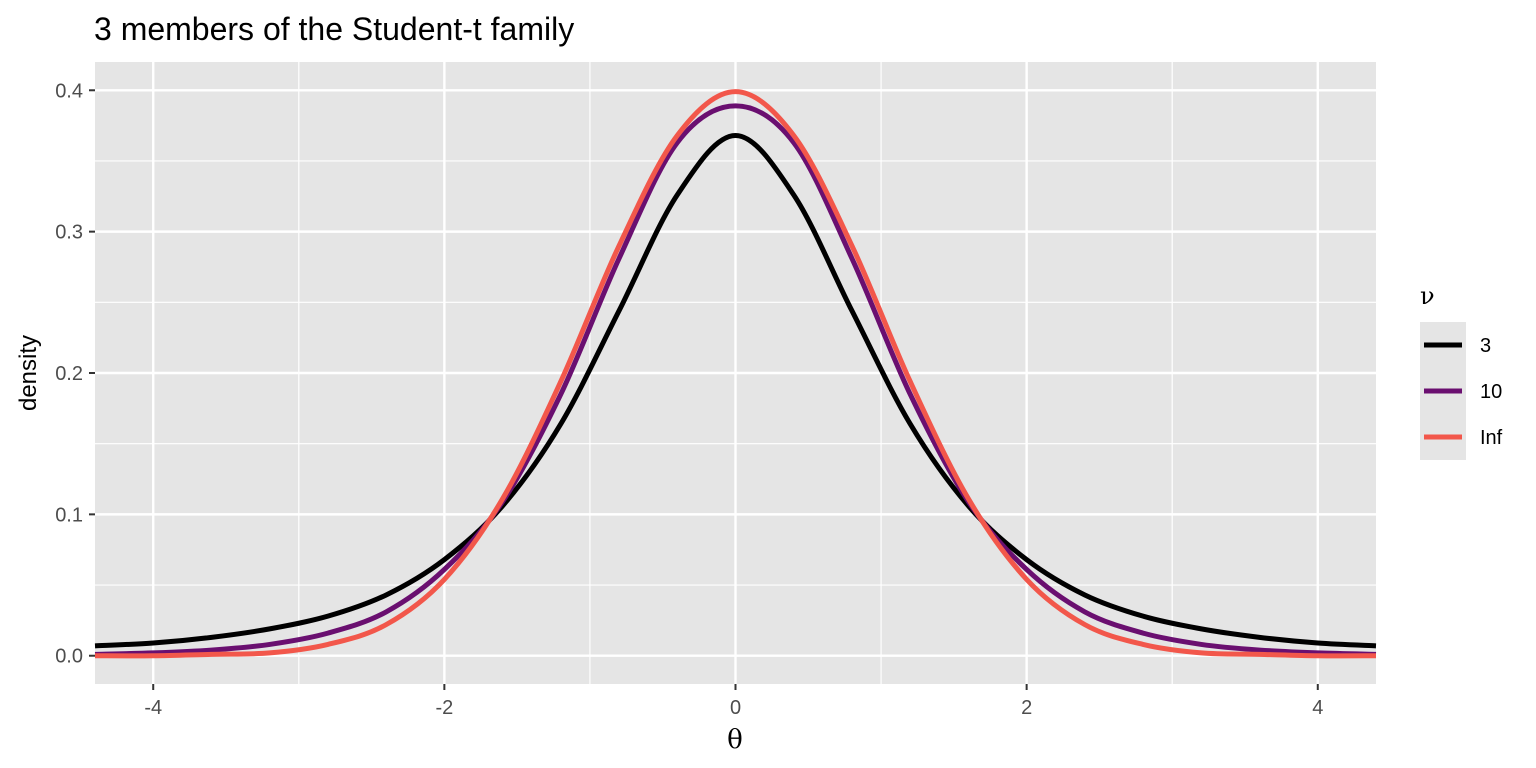  What do you see at coordinates (1491, 438) in the screenshot?
I see `legend-label: Inf` at bounding box center [1491, 438].